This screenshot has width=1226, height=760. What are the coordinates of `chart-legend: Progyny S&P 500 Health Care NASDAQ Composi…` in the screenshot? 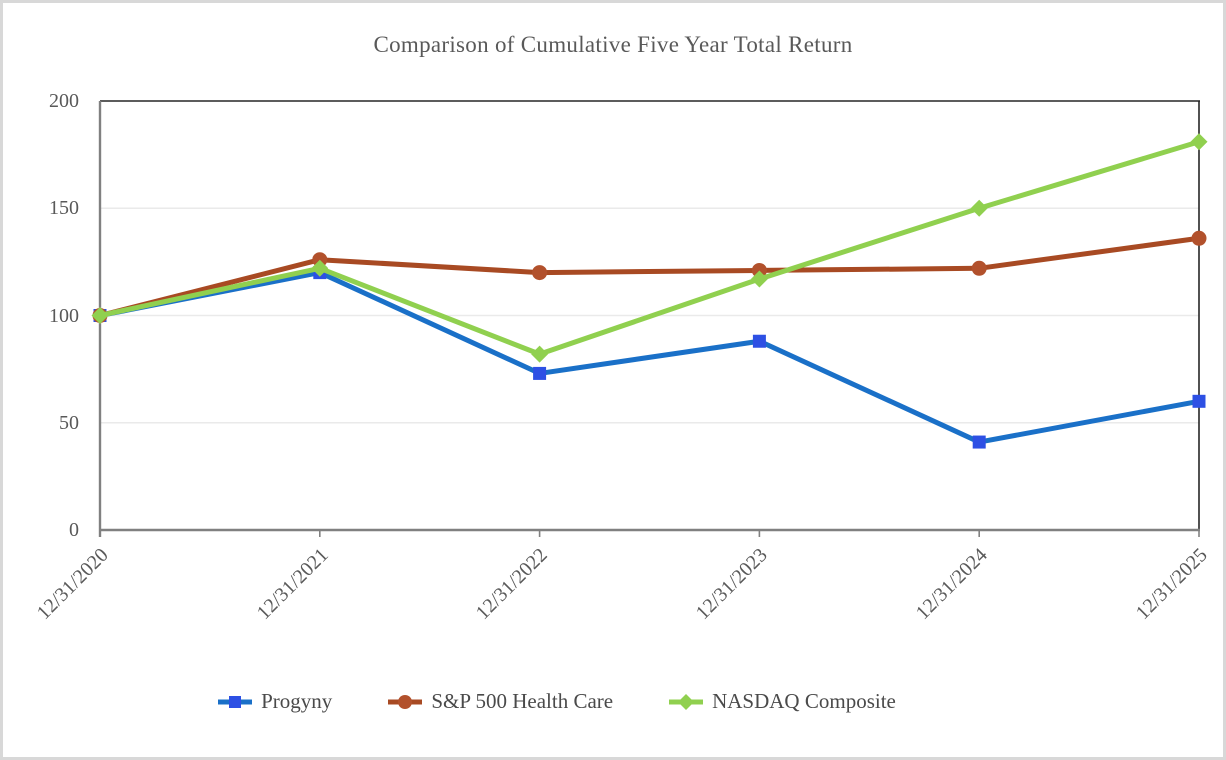 It's located at (585, 701).